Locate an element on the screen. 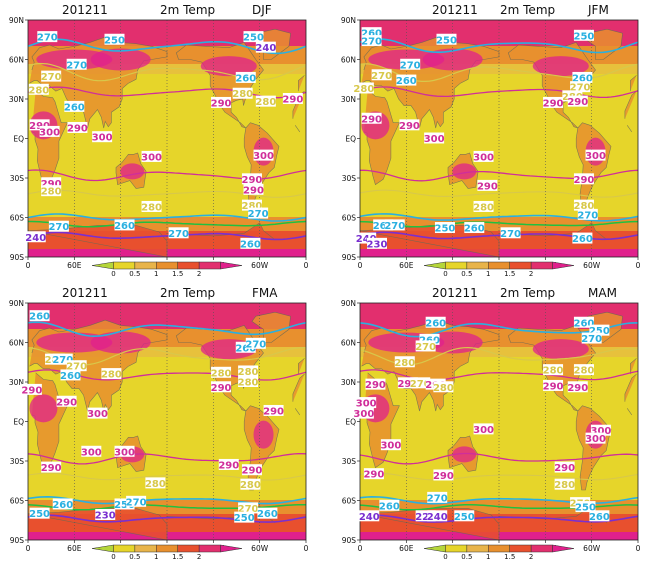 This screenshot has width=662, height=567. lat-tick-label: 30S is located at coordinates (349, 178).